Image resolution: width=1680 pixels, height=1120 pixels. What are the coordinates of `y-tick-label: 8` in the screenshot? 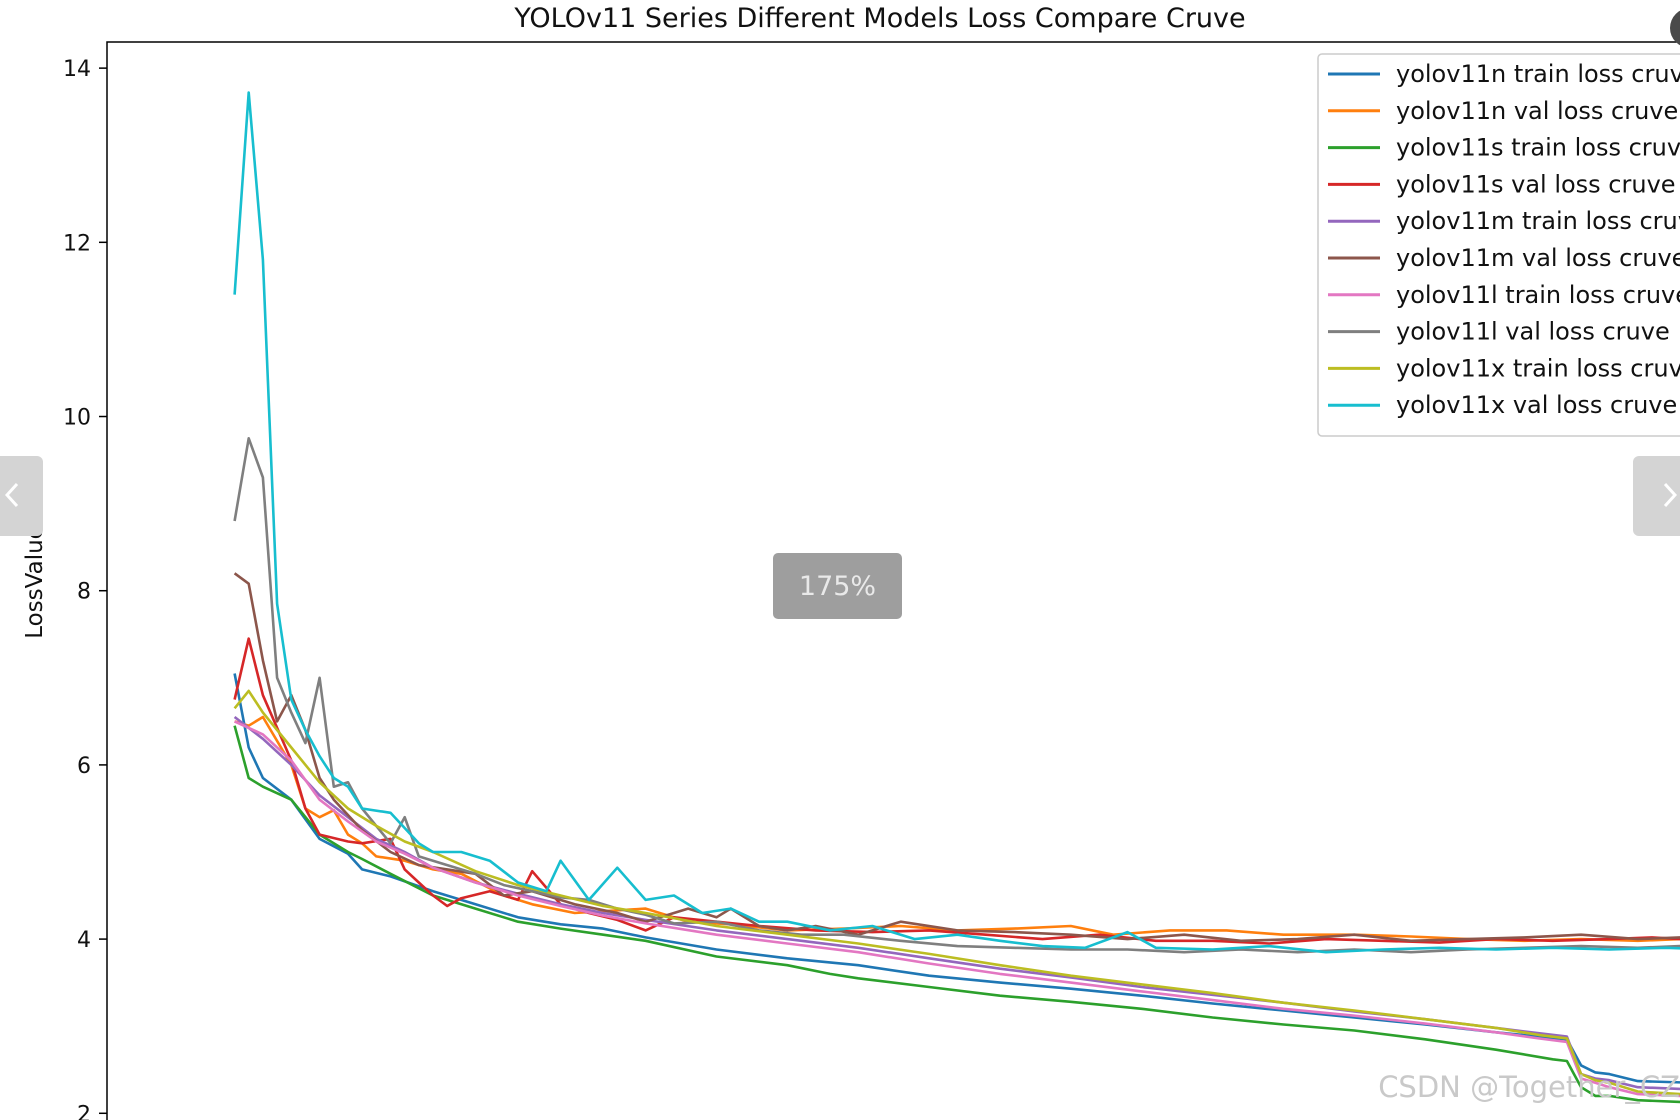 It's located at (84, 592).